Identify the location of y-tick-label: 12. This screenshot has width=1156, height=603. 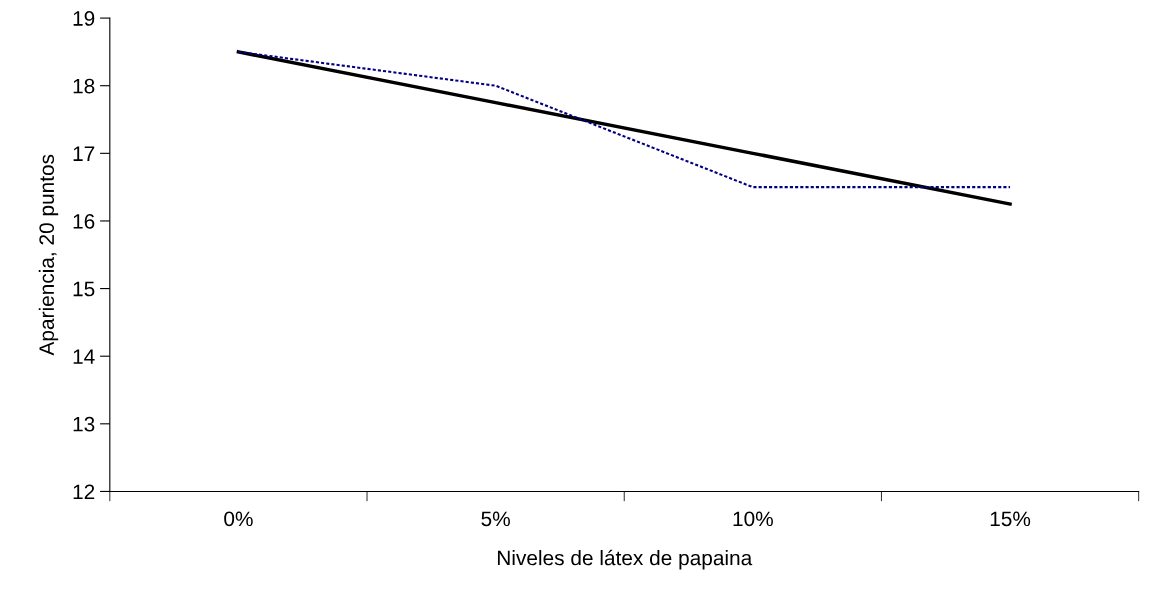
(84, 491).